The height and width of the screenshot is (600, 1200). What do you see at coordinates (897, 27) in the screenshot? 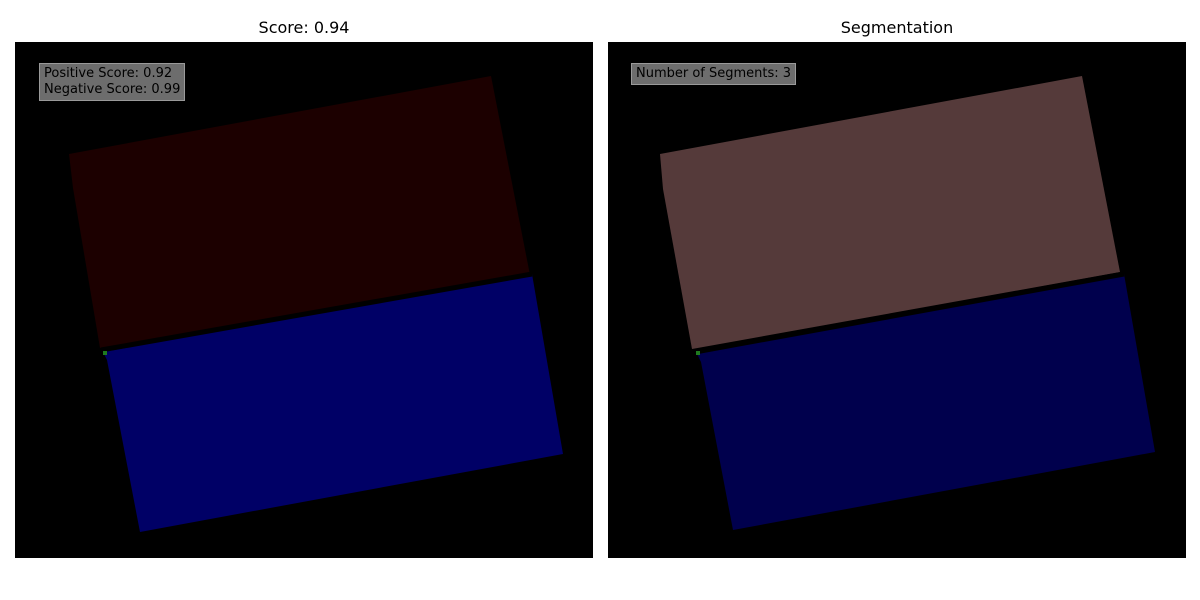
I see `right-panel-title: Segmentation` at bounding box center [897, 27].